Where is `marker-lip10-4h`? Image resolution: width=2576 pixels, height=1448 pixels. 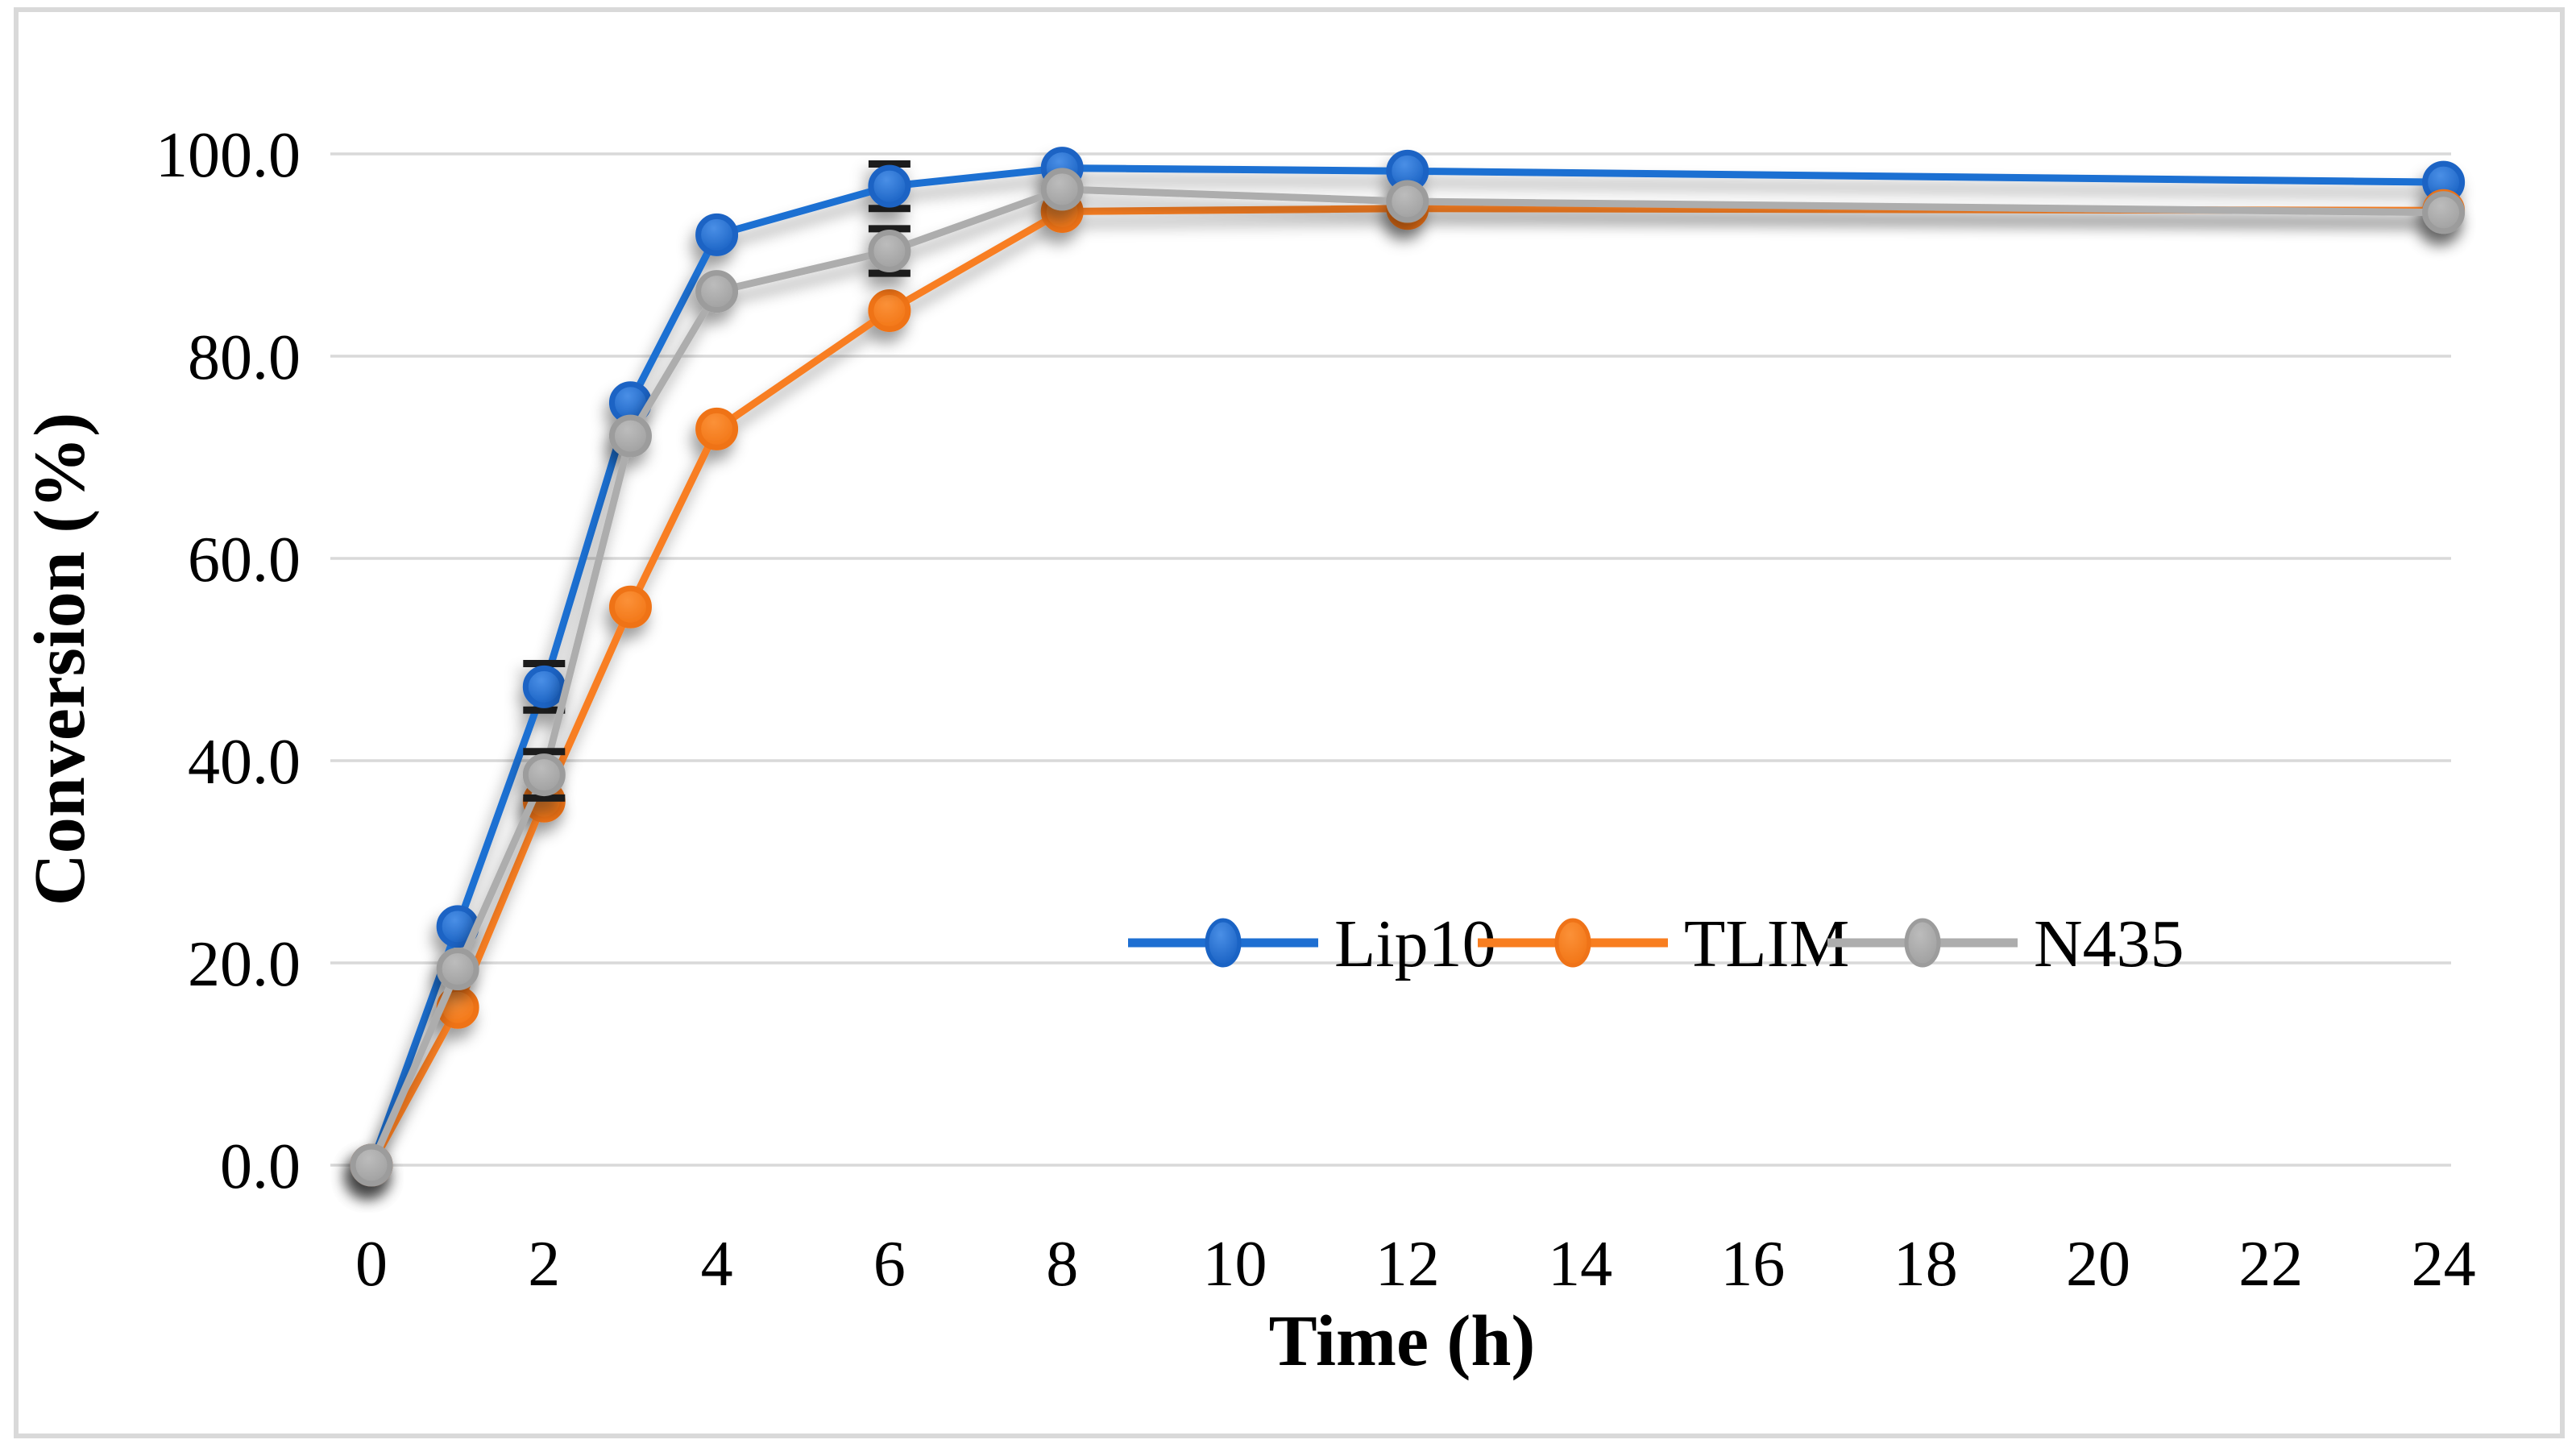 marker-lip10-4h is located at coordinates (717, 234).